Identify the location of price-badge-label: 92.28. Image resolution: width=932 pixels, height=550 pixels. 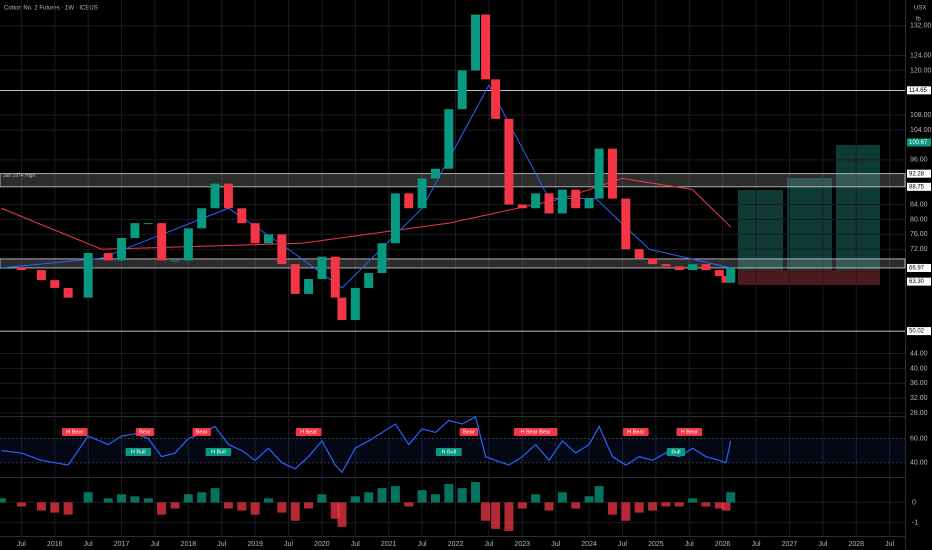
(917, 174).